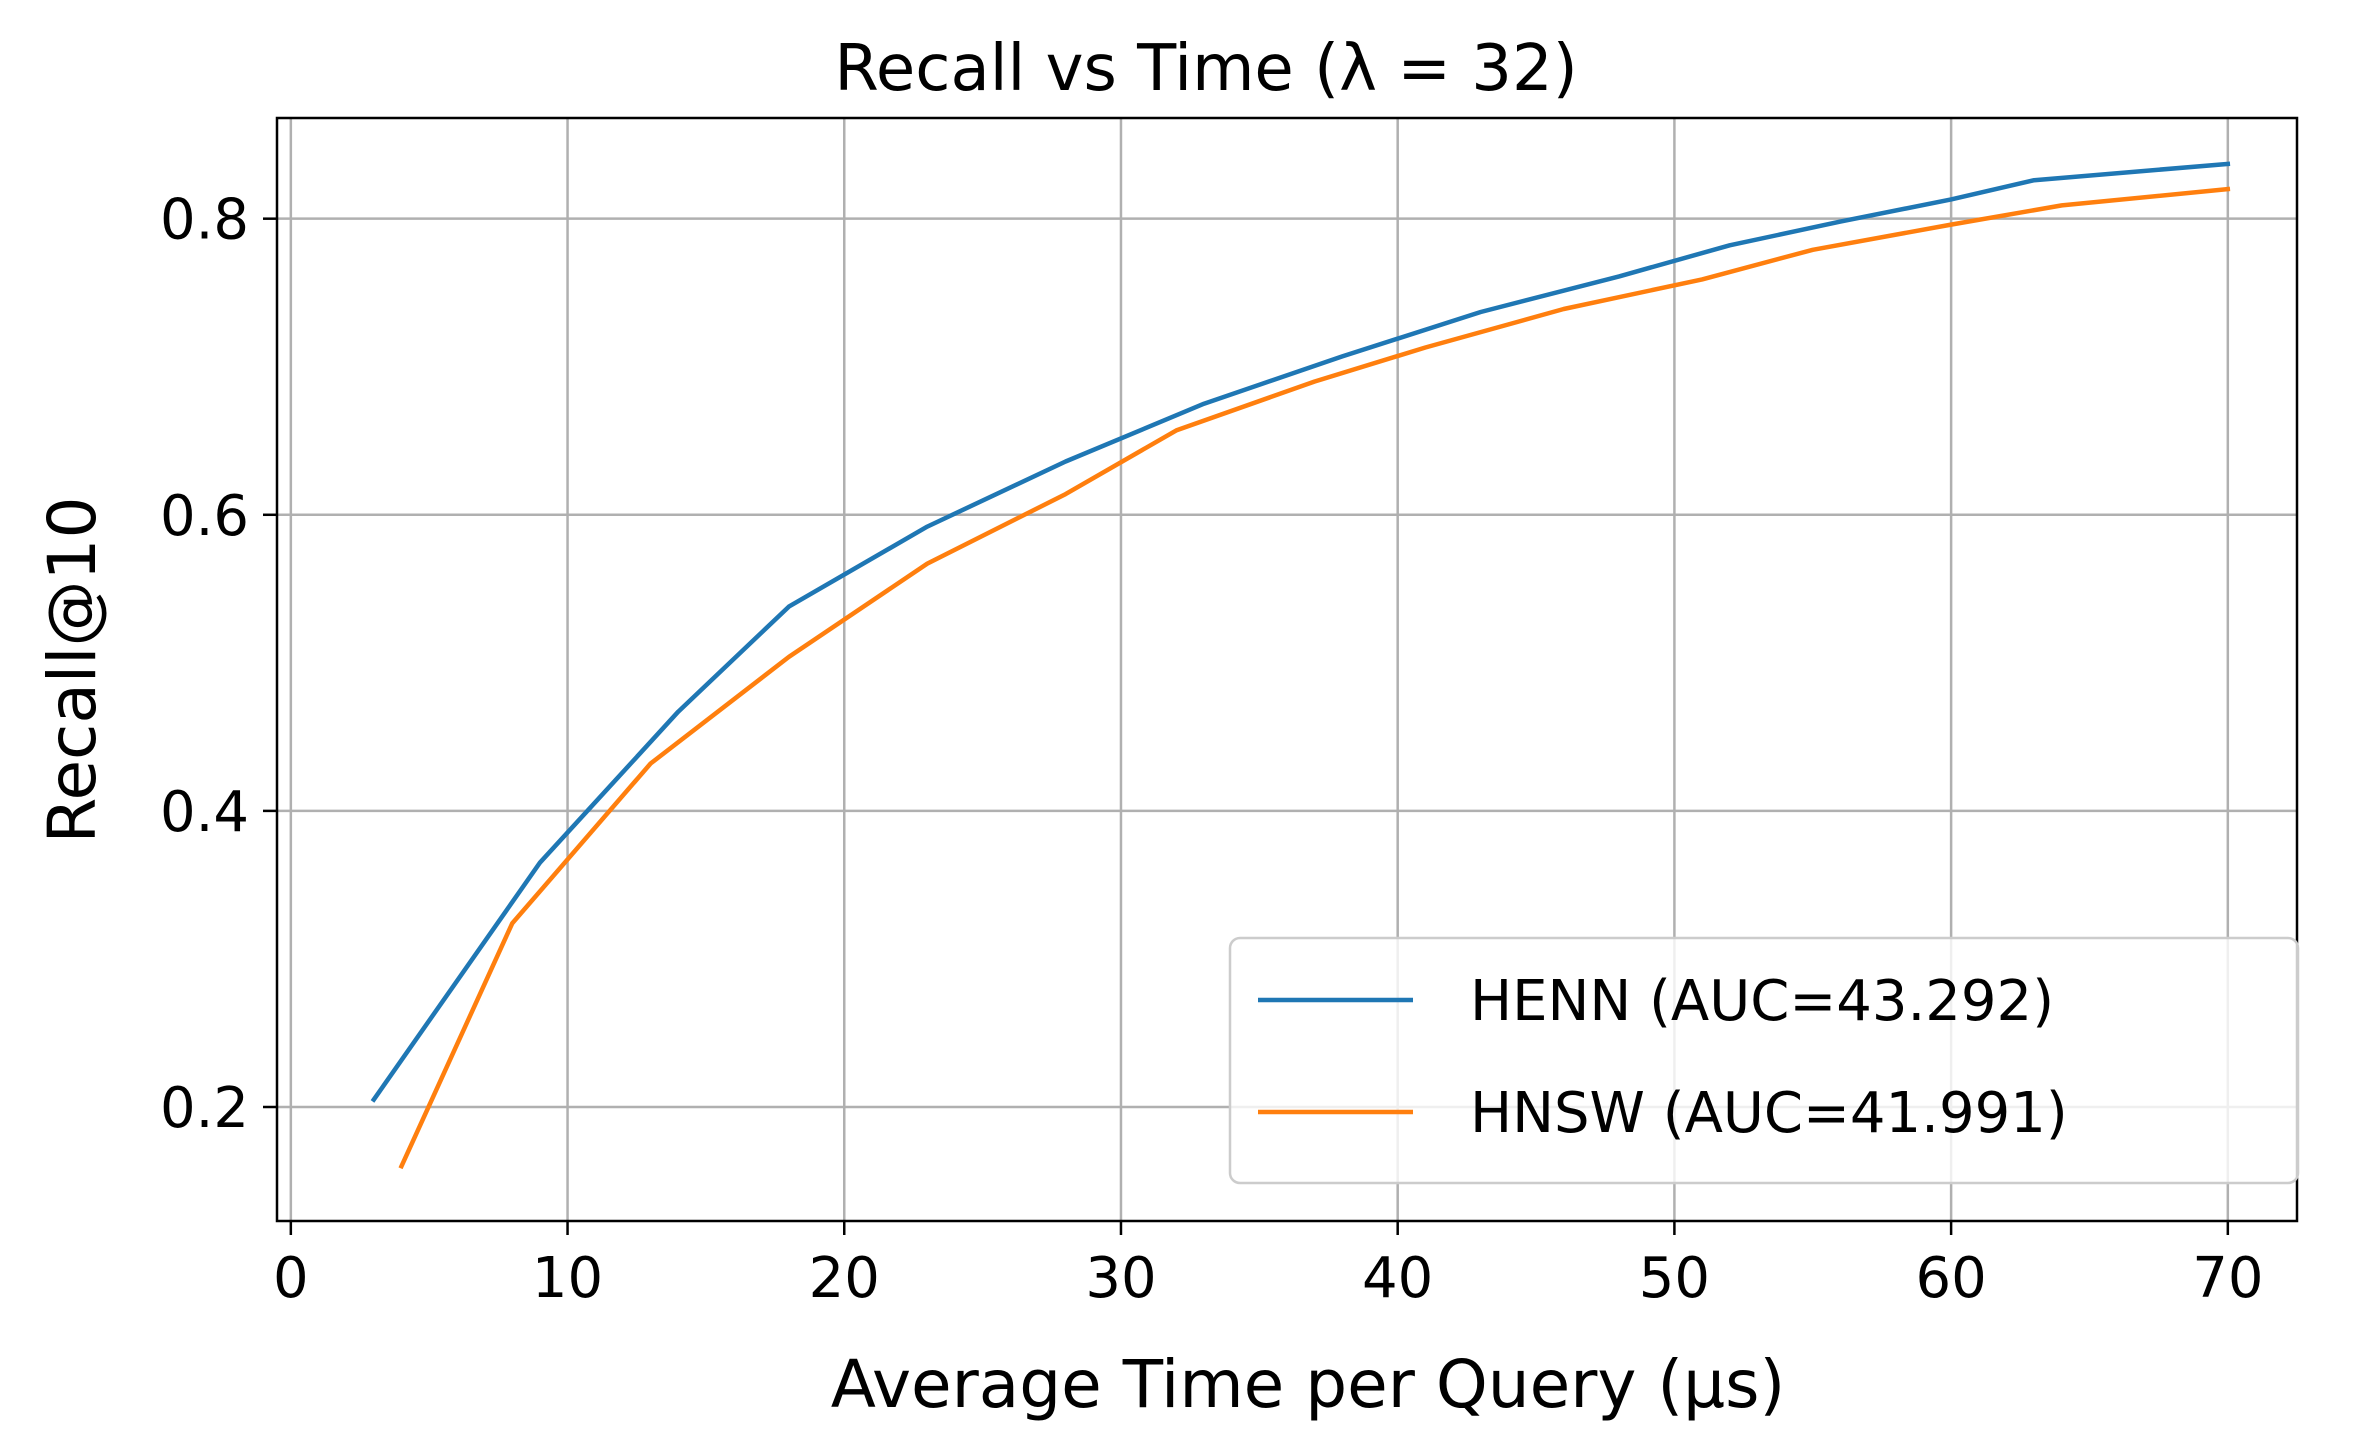 The width and height of the screenshot is (2366, 1455). Describe the element at coordinates (1120, 1278) in the screenshot. I see `x-tick-label: 30` at that location.